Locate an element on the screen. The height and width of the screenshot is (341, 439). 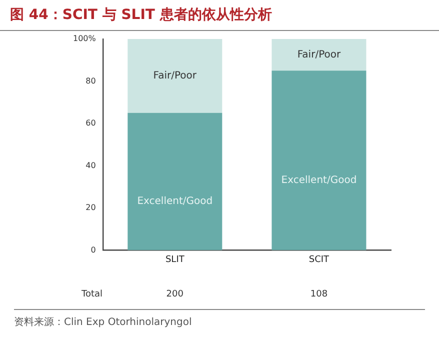
text: Fair/Poor is located at coordinates (175, 76).